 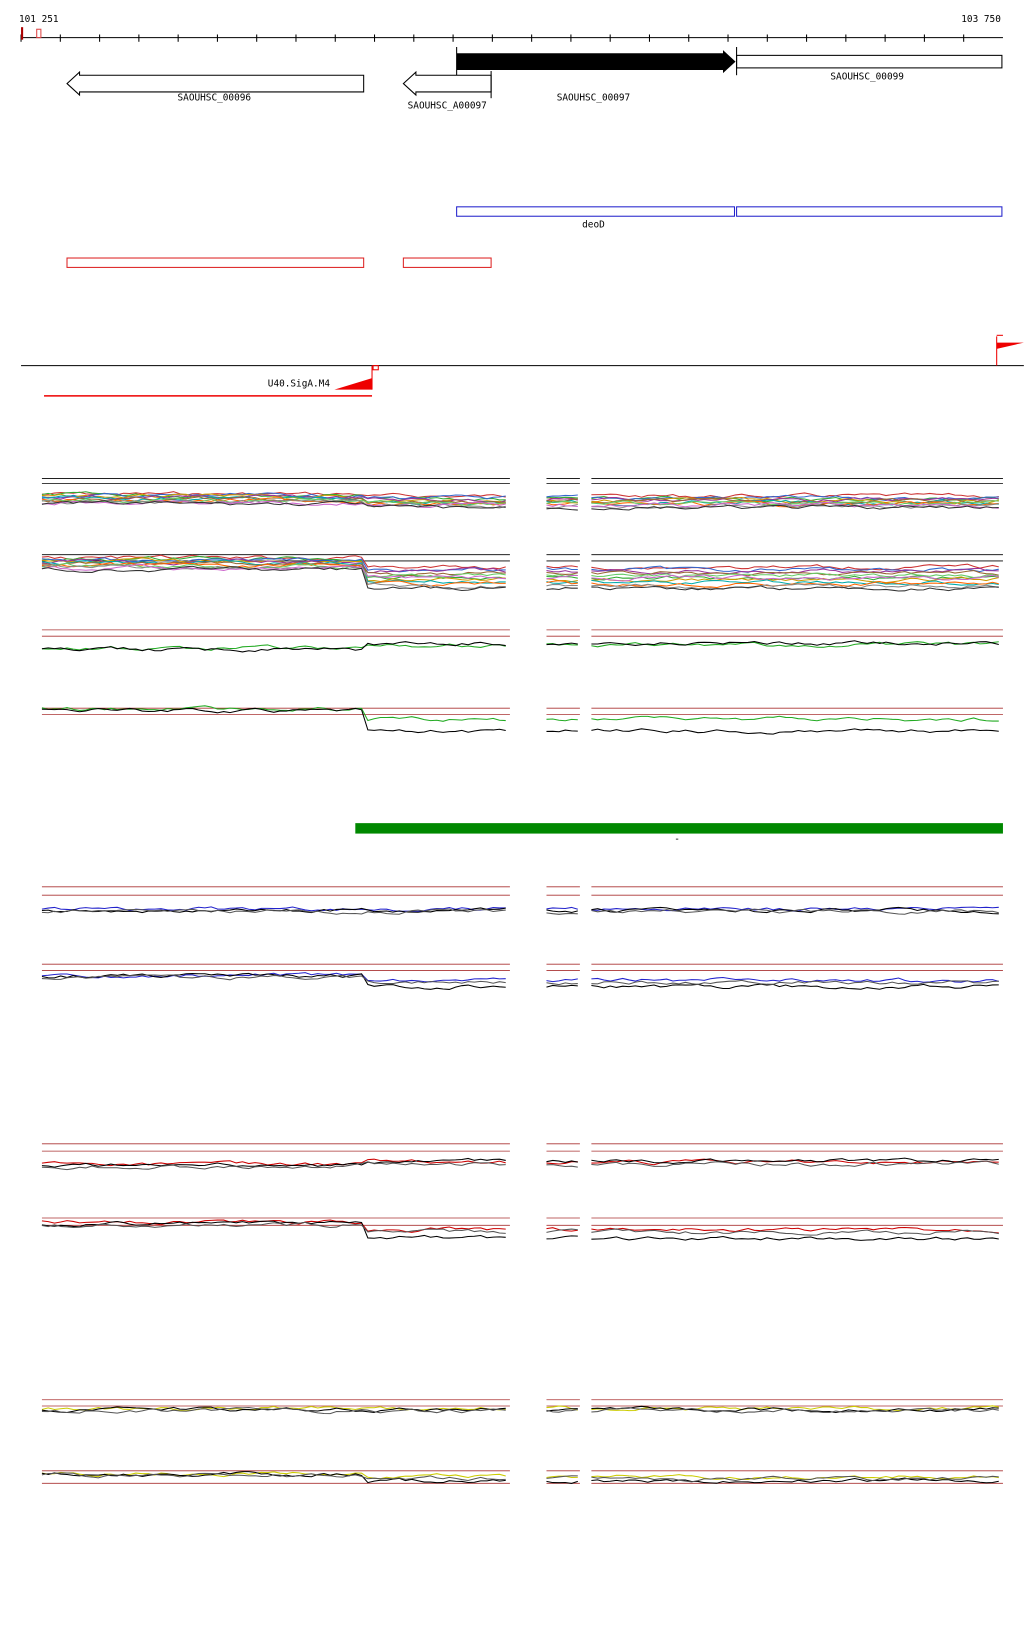 What do you see at coordinates (215, 97) in the screenshot?
I see `gene-label: SAOUHSC_00096` at bounding box center [215, 97].